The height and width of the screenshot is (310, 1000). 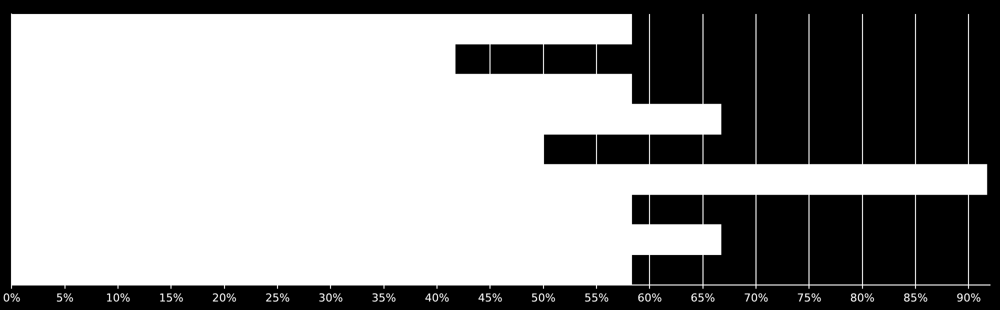 I want to click on x-tick-label: 80%, so click(x=862, y=297).